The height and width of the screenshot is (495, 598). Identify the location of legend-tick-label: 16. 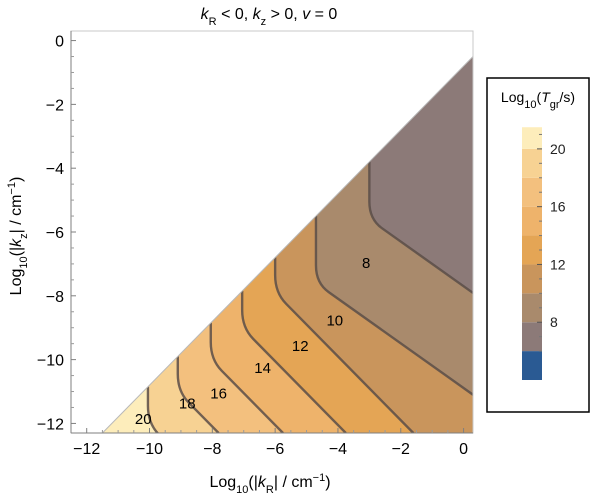
(558, 207).